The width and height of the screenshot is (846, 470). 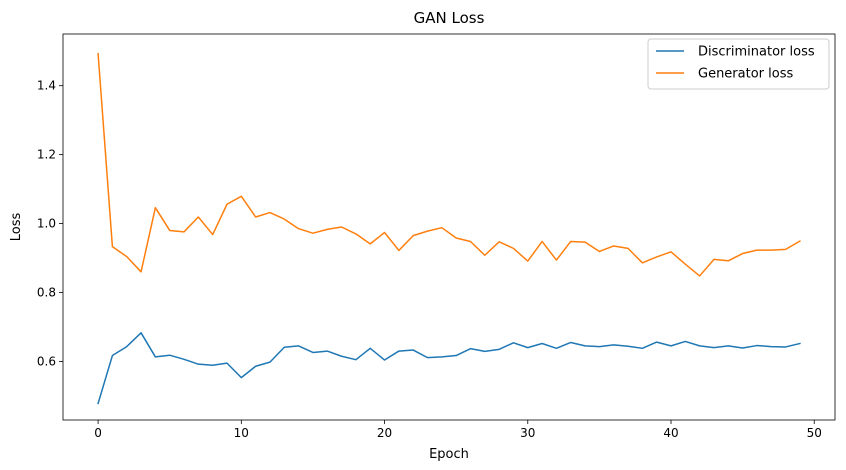 I want to click on y-tick-label: 1.4, so click(x=46, y=86).